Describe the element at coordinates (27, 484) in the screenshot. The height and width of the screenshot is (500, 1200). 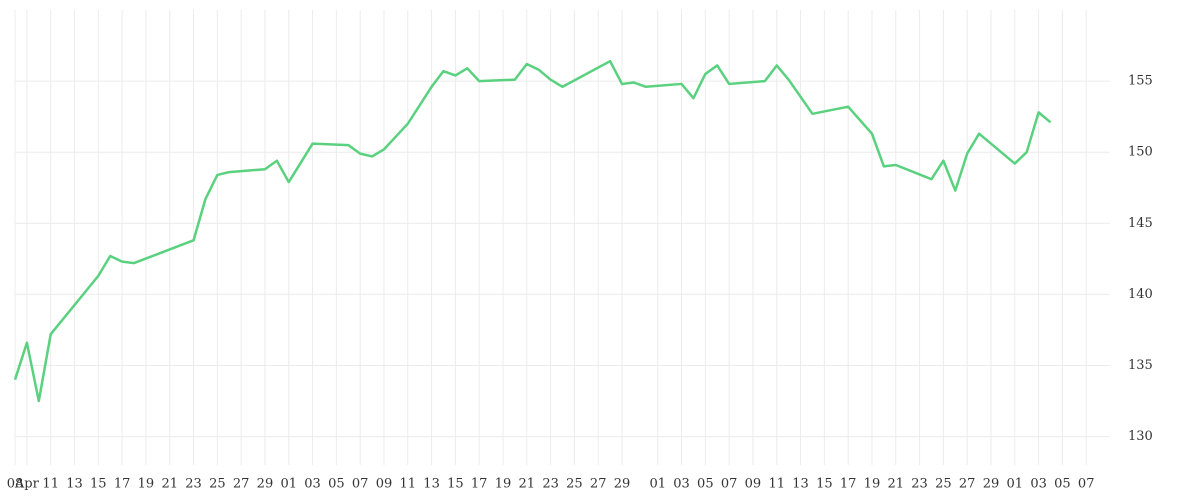
I see `x-tick-label: Apr` at that location.